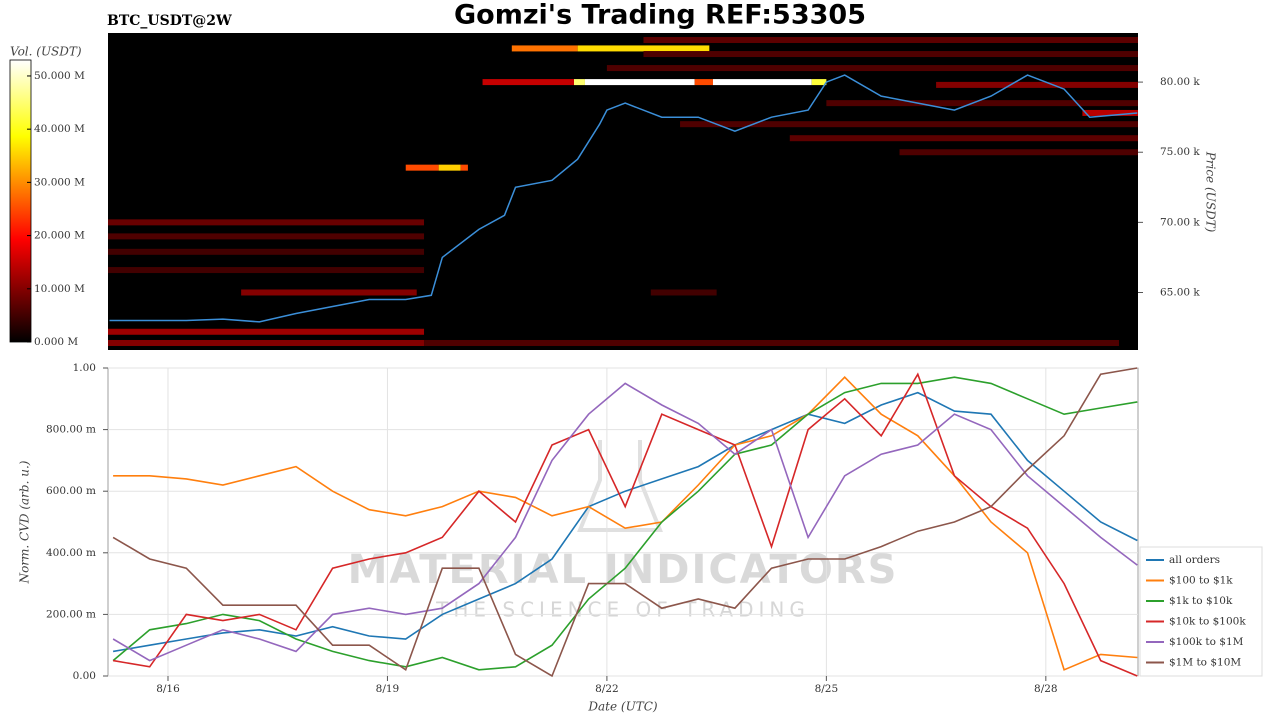 This screenshot has width=1280, height=720. I want to click on y-tick-label: 600.00 m, so click(71, 491).